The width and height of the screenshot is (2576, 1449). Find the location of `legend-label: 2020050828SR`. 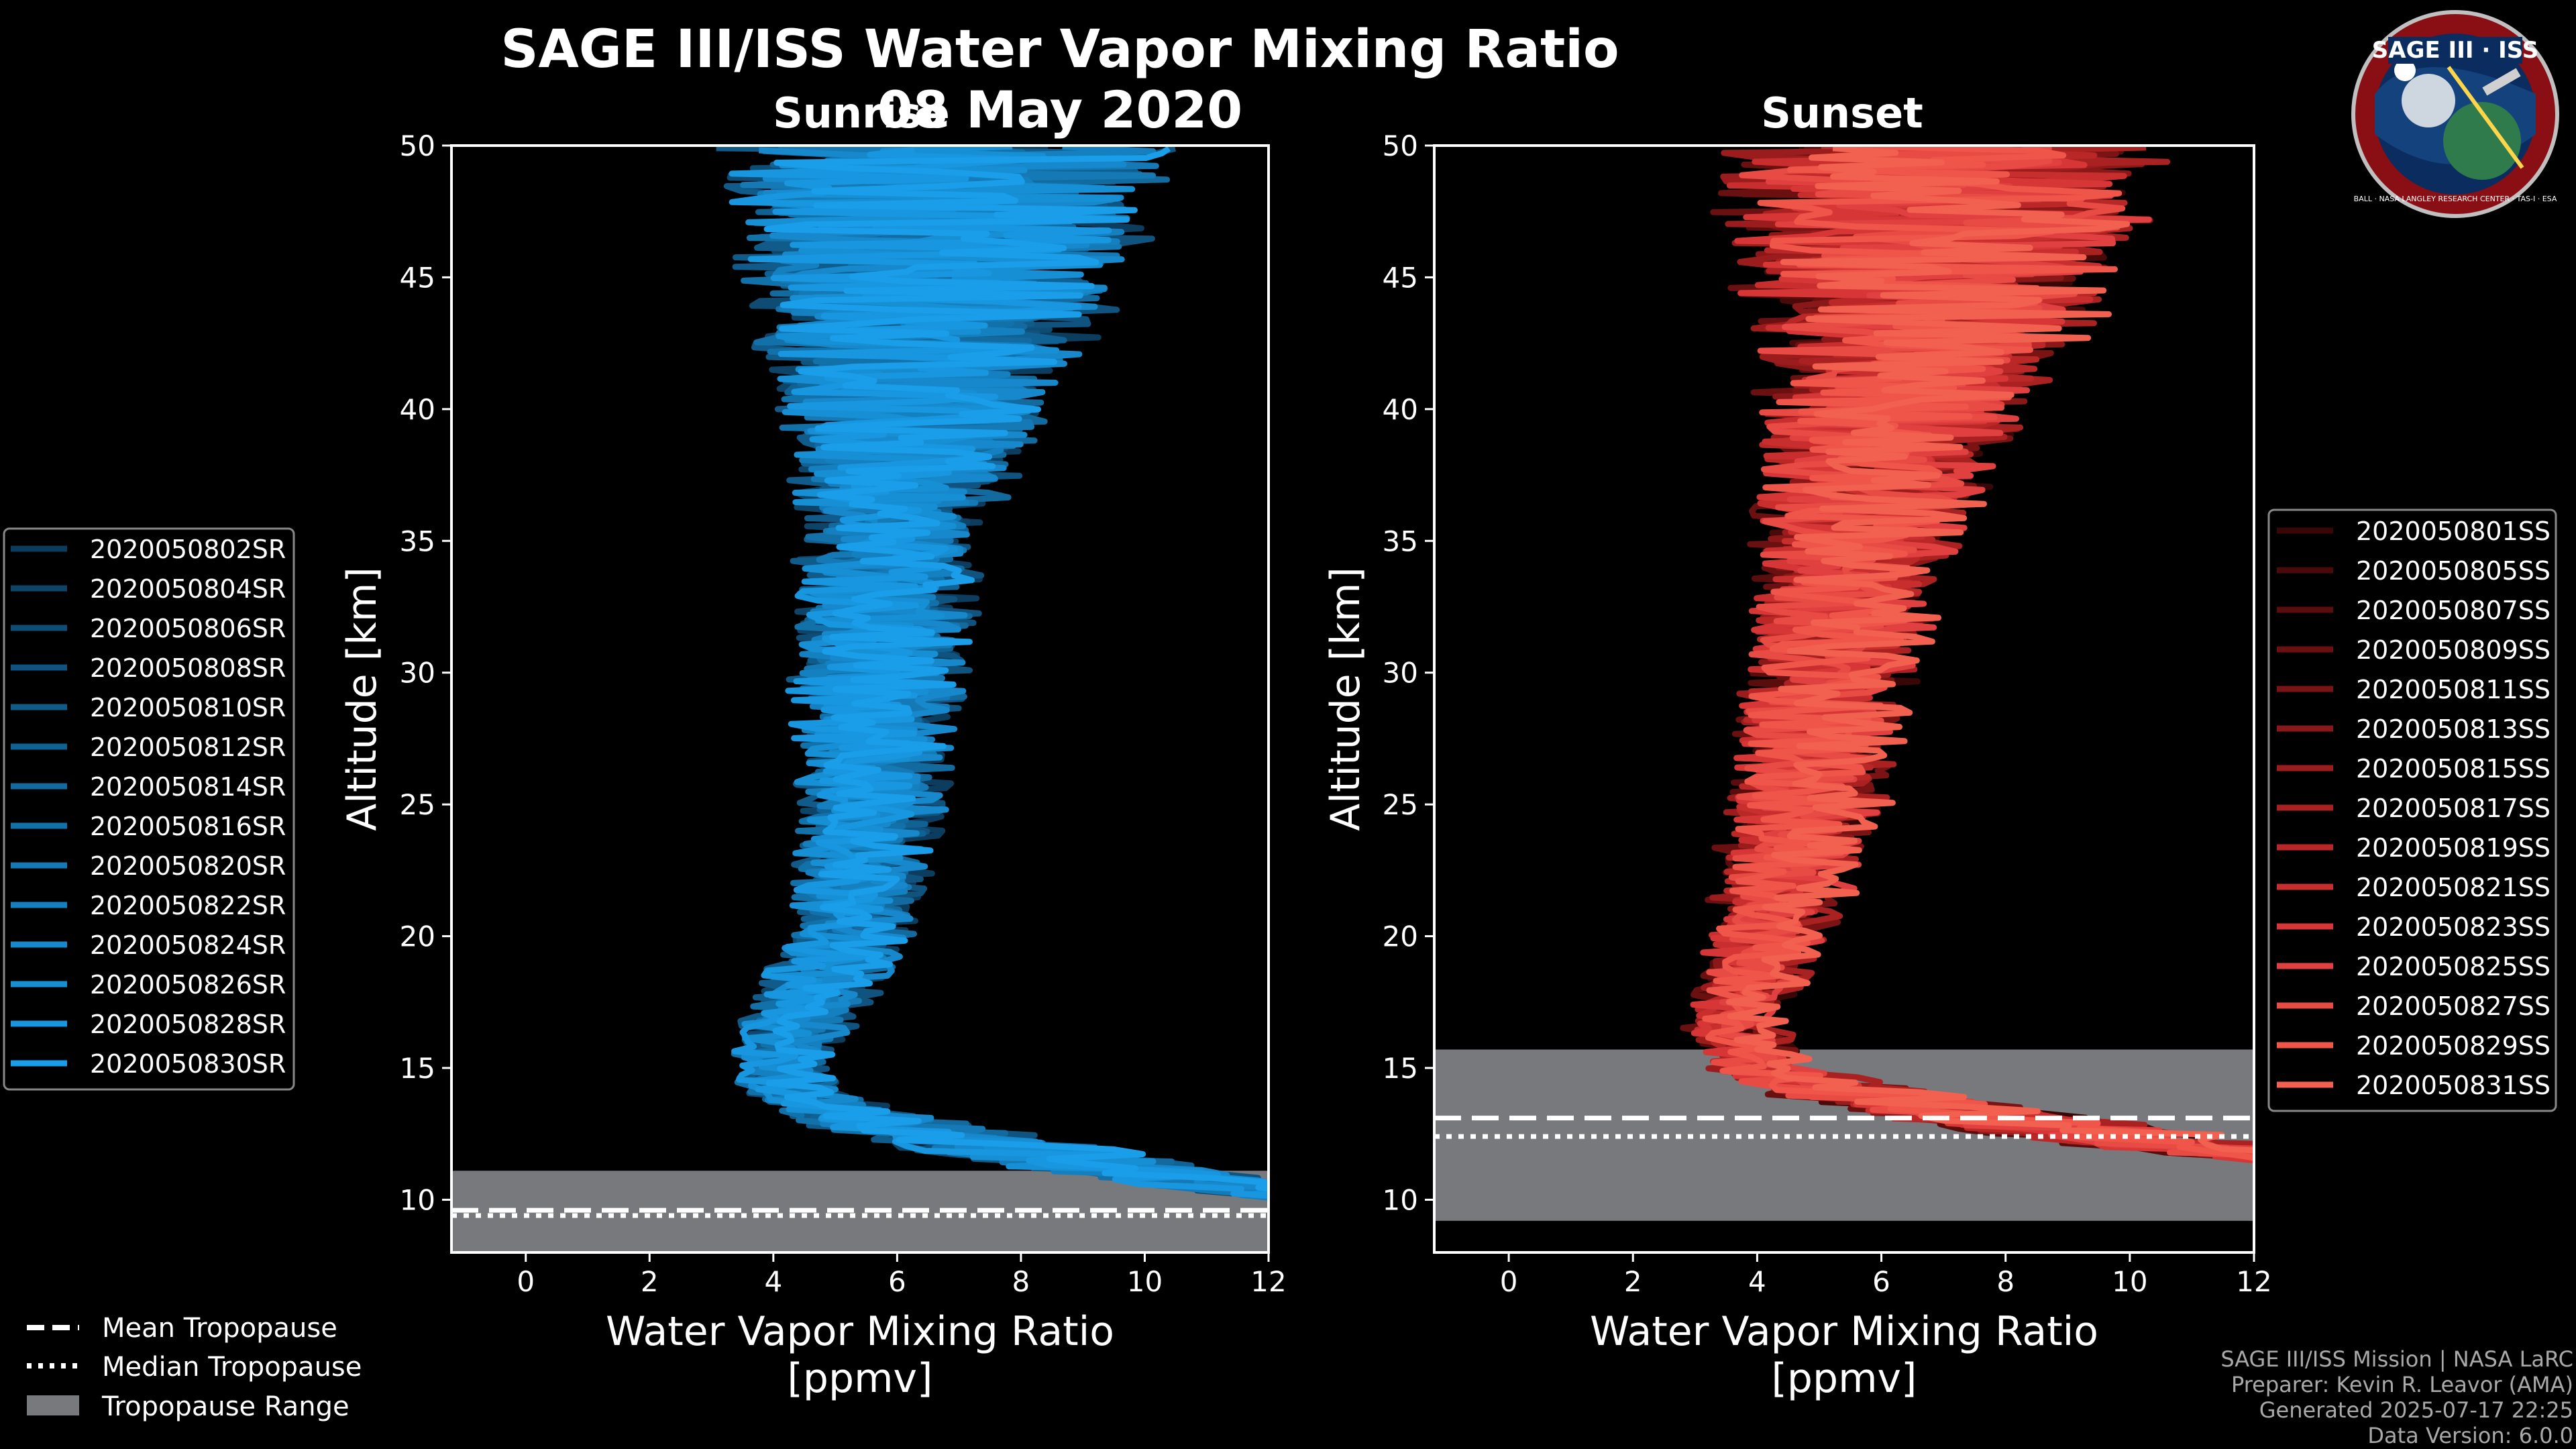

legend-label: 2020050828SR is located at coordinates (188, 1024).